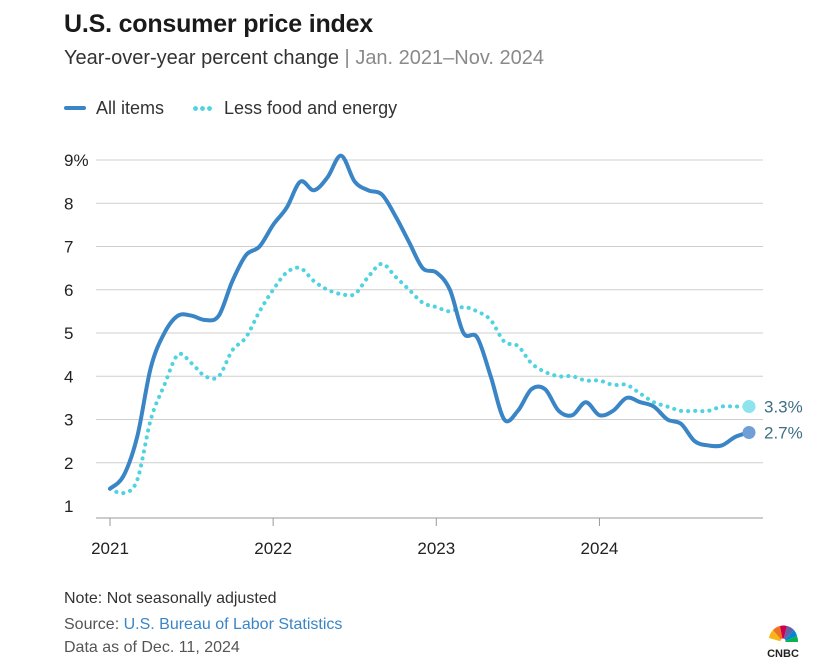 This screenshot has width=832, height=667. Describe the element at coordinates (233, 624) in the screenshot. I see `source-link: U.S. Bureau of Labor Statistics` at that location.